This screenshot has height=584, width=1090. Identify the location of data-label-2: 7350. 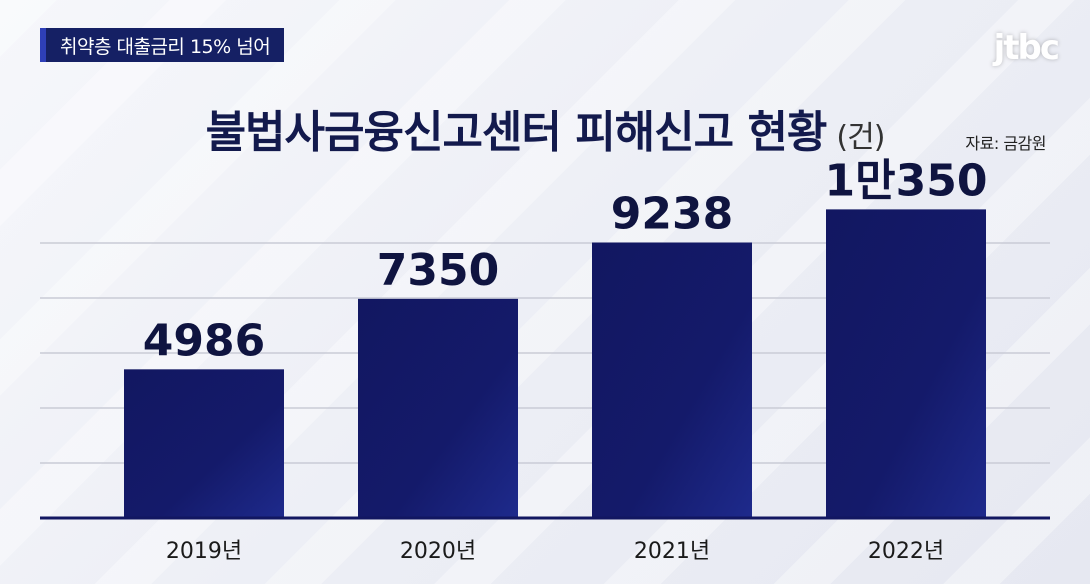
(438, 270).